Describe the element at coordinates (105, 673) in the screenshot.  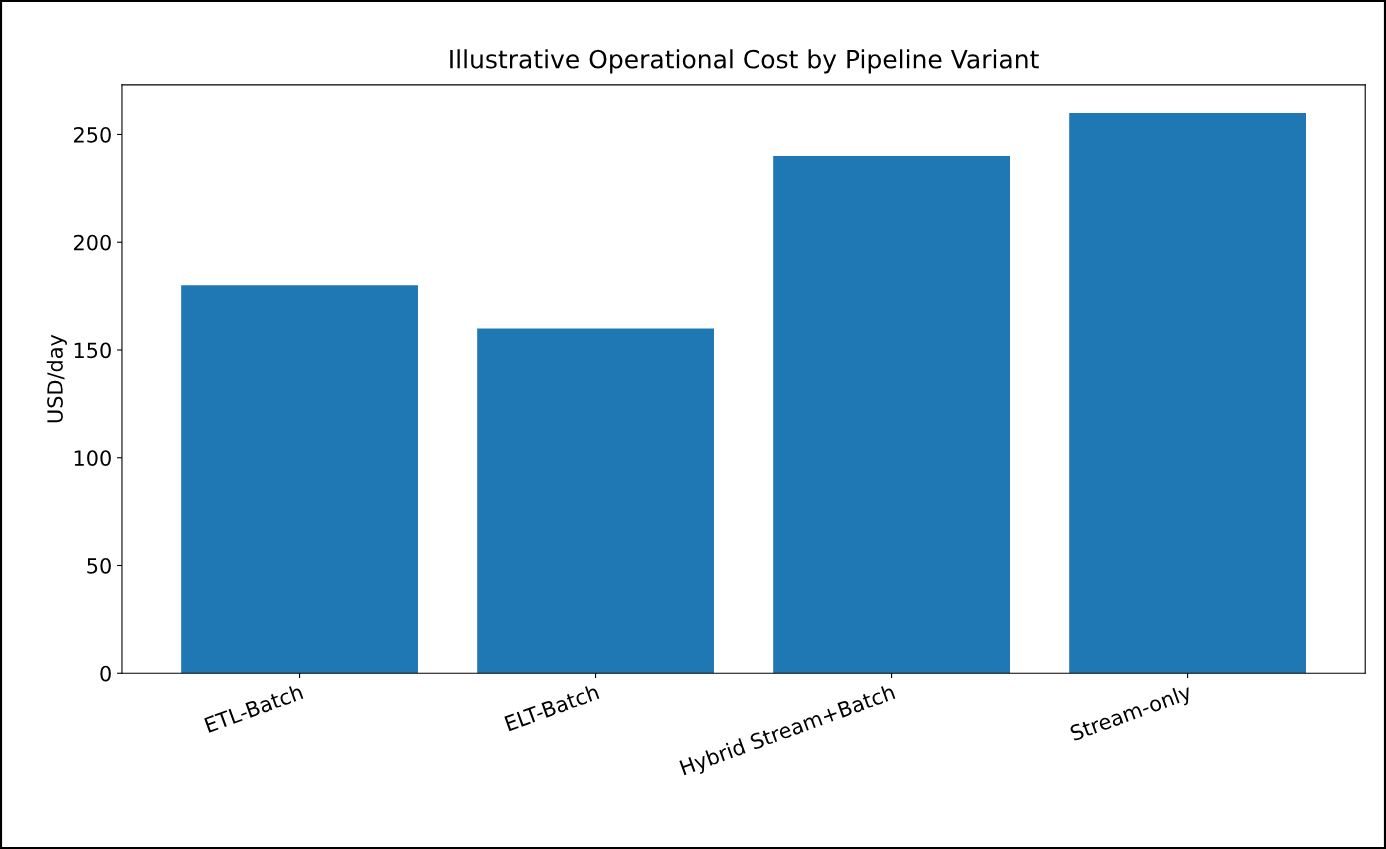
I see `y-tick-label: 0` at that location.